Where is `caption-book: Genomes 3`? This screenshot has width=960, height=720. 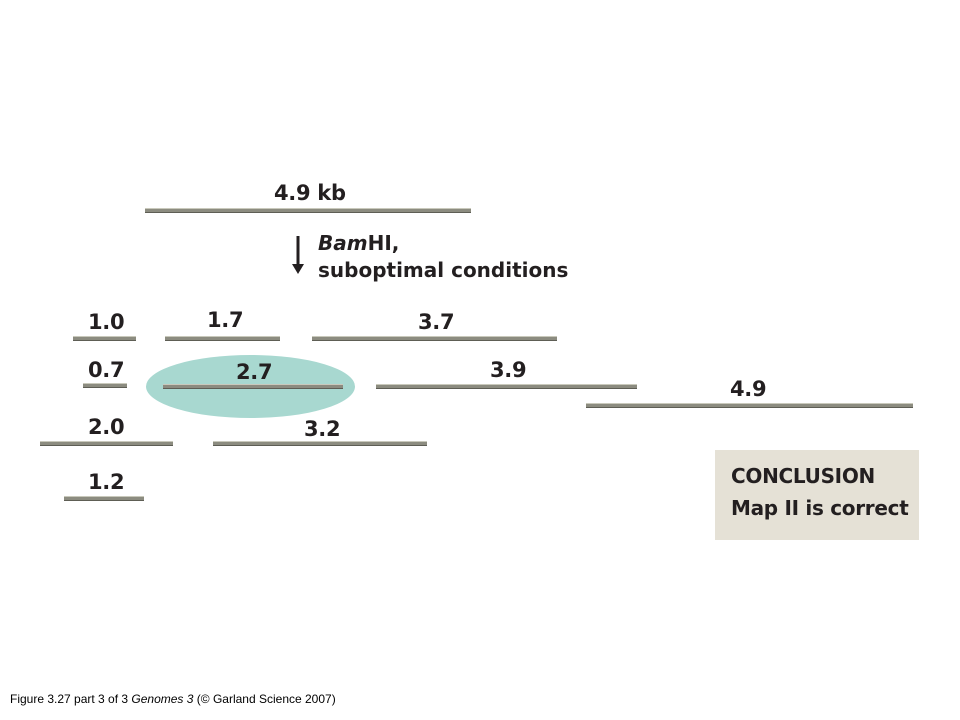 caption-book: Genomes 3 is located at coordinates (162, 699).